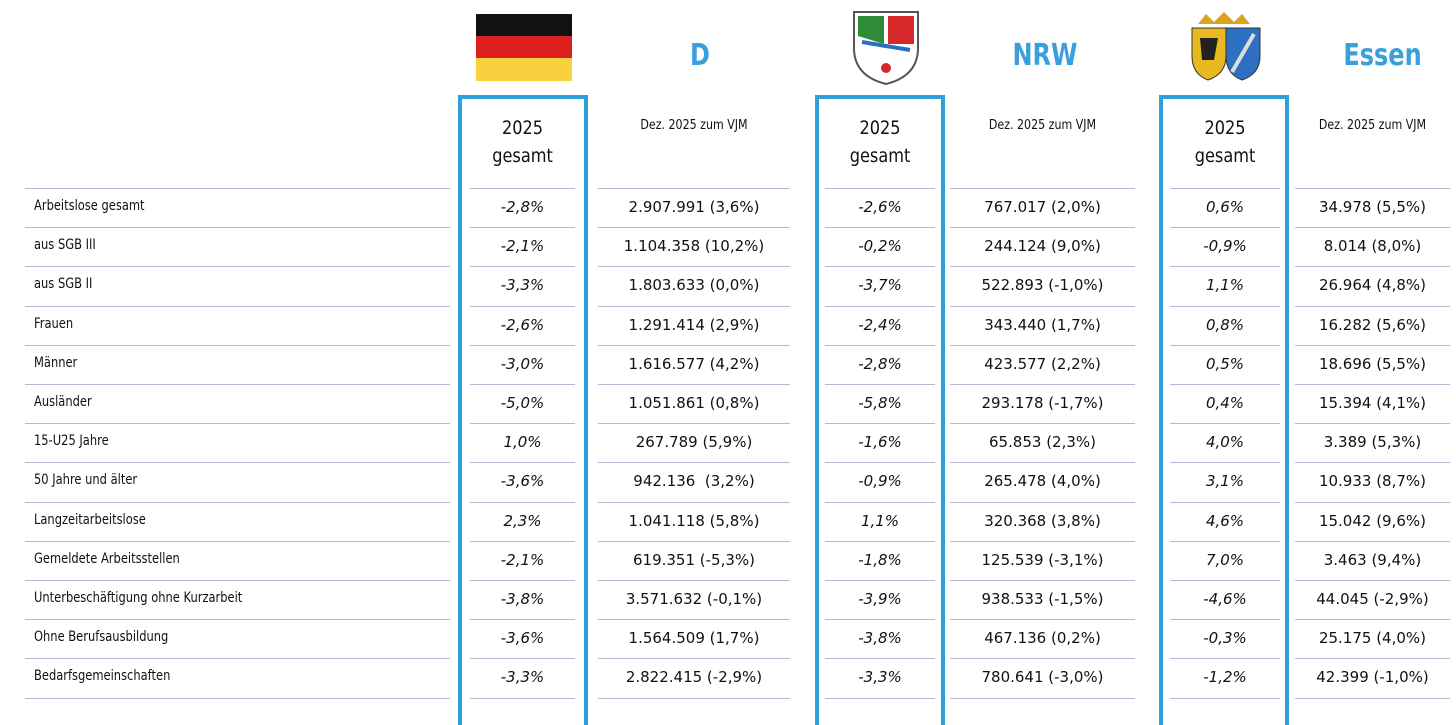  Describe the element at coordinates (522, 638) in the screenshot. I see `cell-value: -3,6%` at that location.